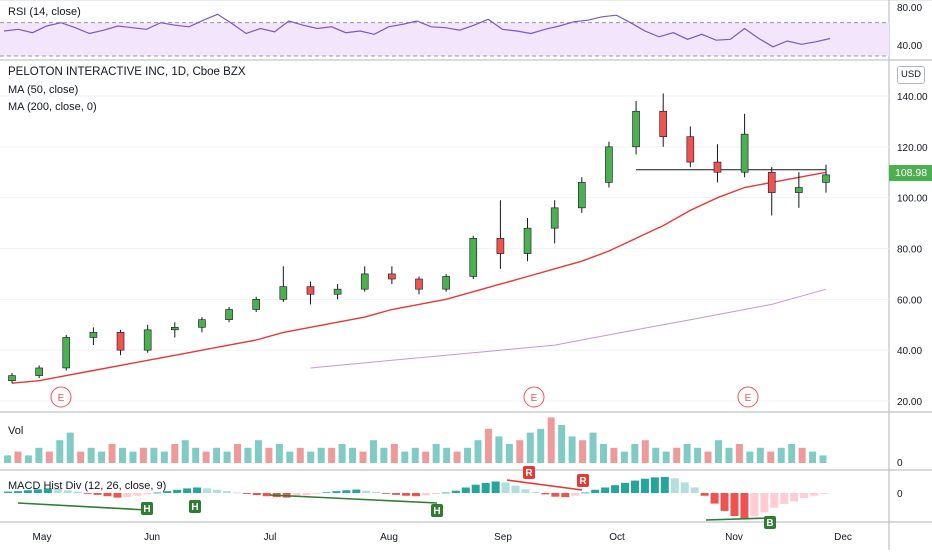 Image resolution: width=932 pixels, height=555 pixels. Describe the element at coordinates (912, 148) in the screenshot. I see `price-tick-label: 120.00` at that location.